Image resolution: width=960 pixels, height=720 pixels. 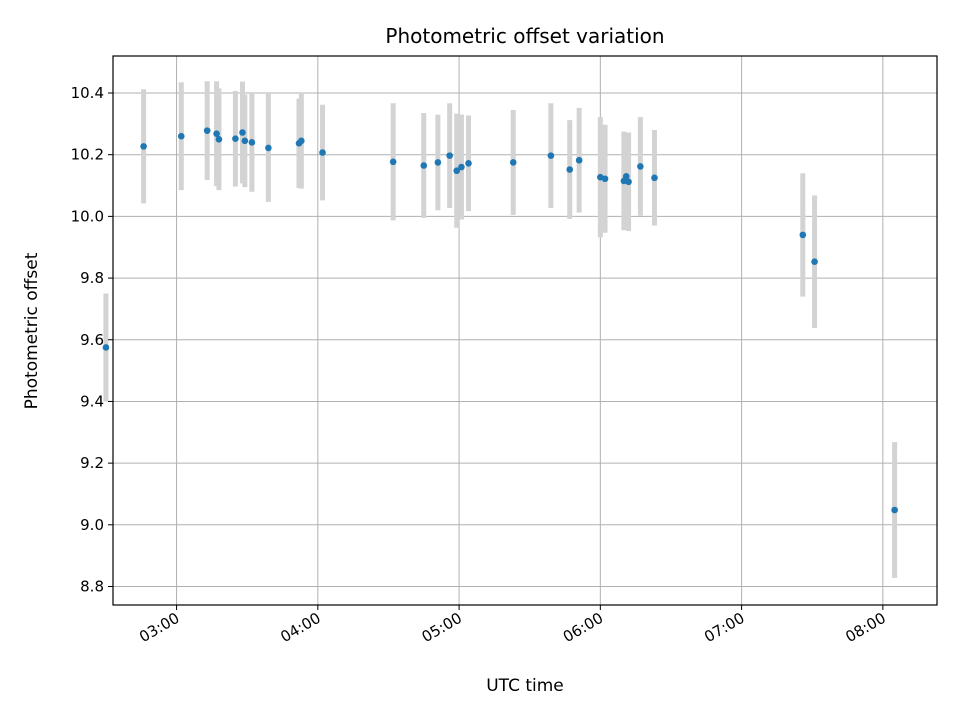 What do you see at coordinates (92, 401) in the screenshot?
I see `y-tick-label: 9.4` at bounding box center [92, 401].